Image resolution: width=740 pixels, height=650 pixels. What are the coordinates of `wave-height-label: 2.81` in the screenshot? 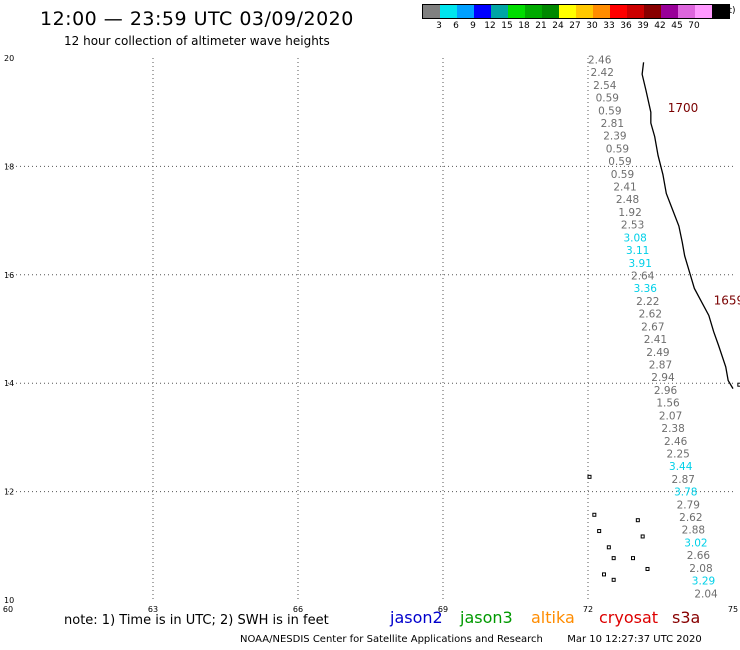 It's located at (612, 124).